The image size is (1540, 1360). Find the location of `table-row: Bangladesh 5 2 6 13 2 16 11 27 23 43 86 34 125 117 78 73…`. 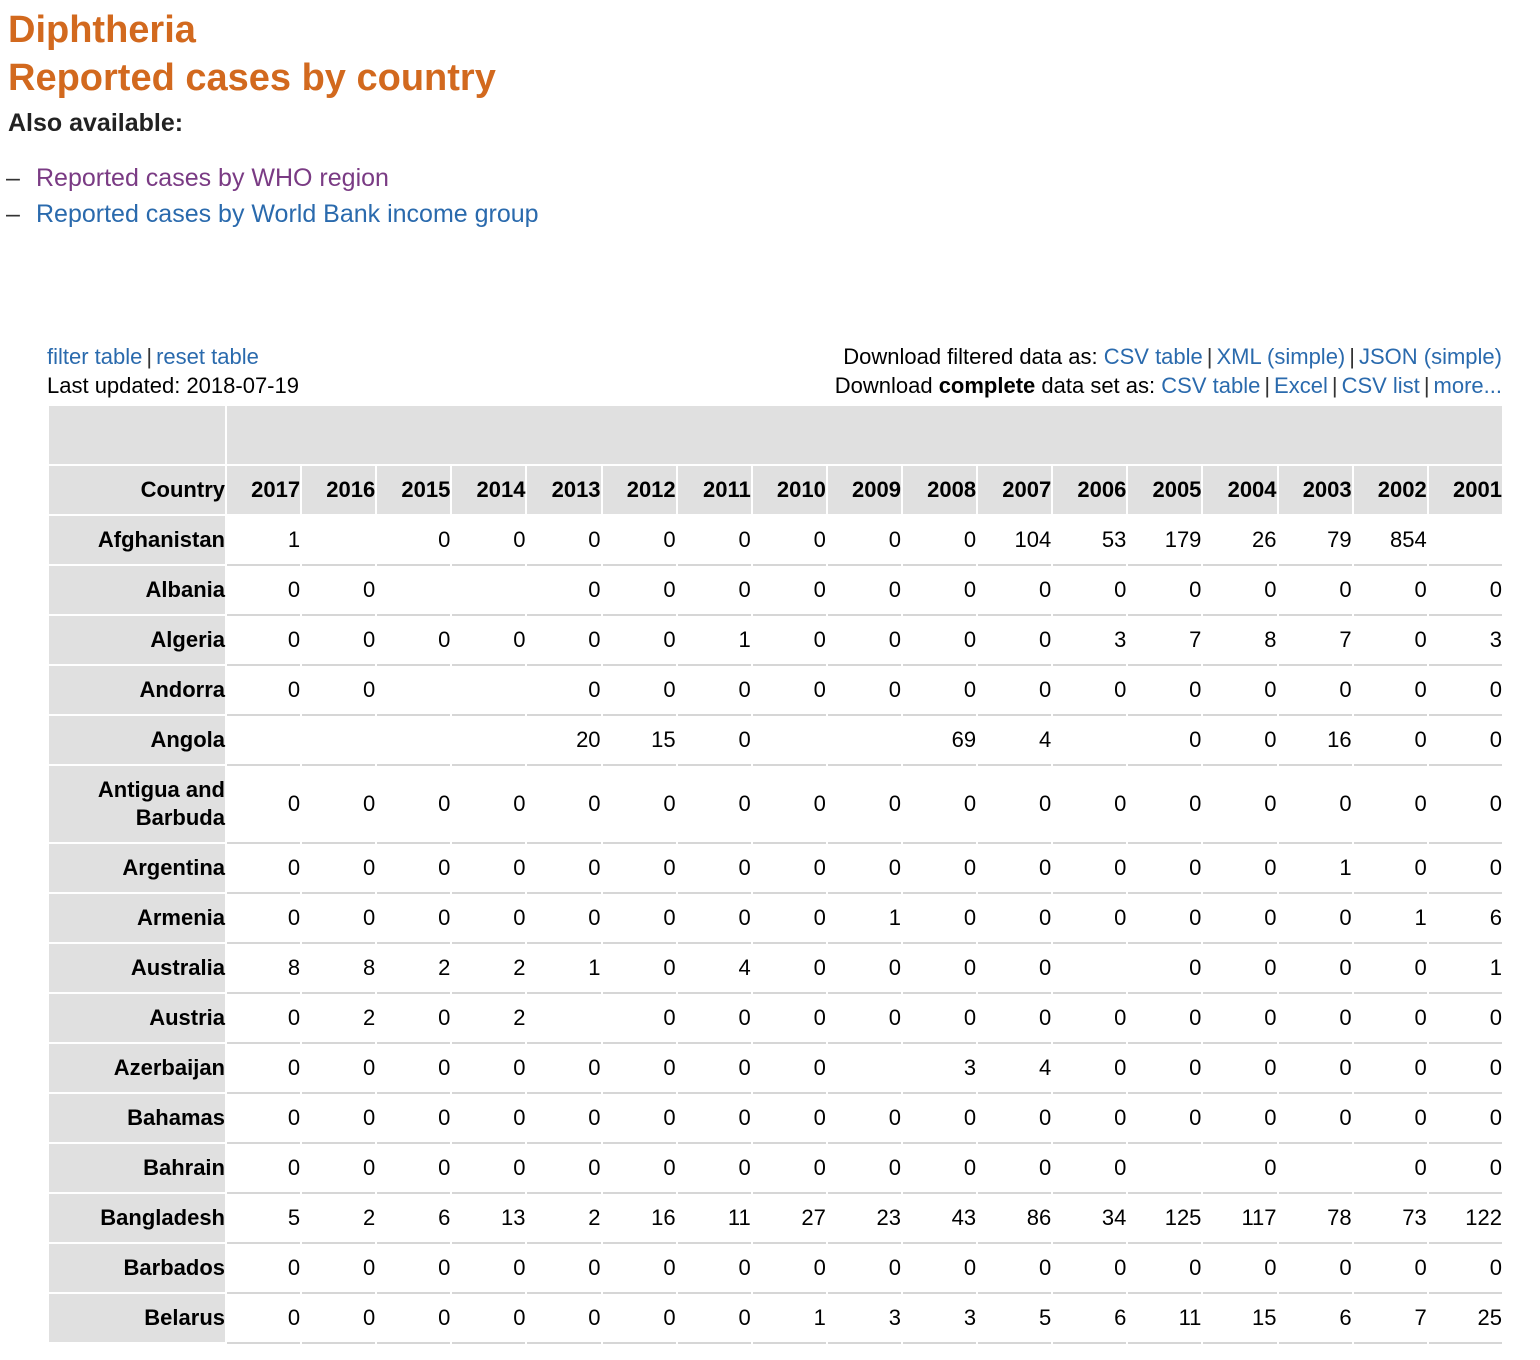

table-row: Bangladesh 5 2 6 13 2 16 11 27 23 43 86 34 125 117 78 73… is located at coordinates (775, 1219).